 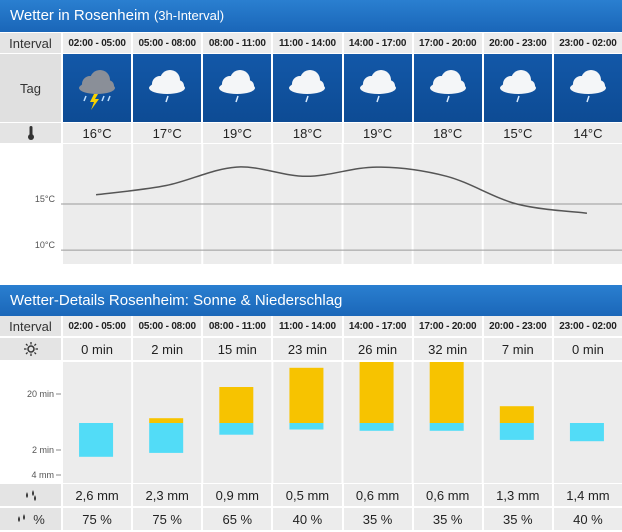 What do you see at coordinates (43, 475) in the screenshot?
I see `y-tick-label: 4 mm` at bounding box center [43, 475].